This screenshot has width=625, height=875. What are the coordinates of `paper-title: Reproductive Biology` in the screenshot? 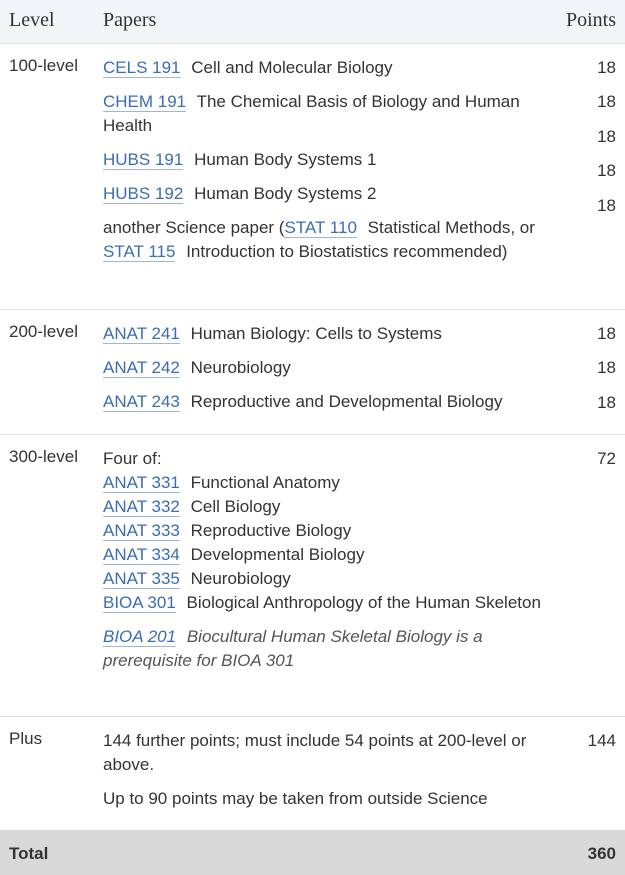 It's located at (271, 530).